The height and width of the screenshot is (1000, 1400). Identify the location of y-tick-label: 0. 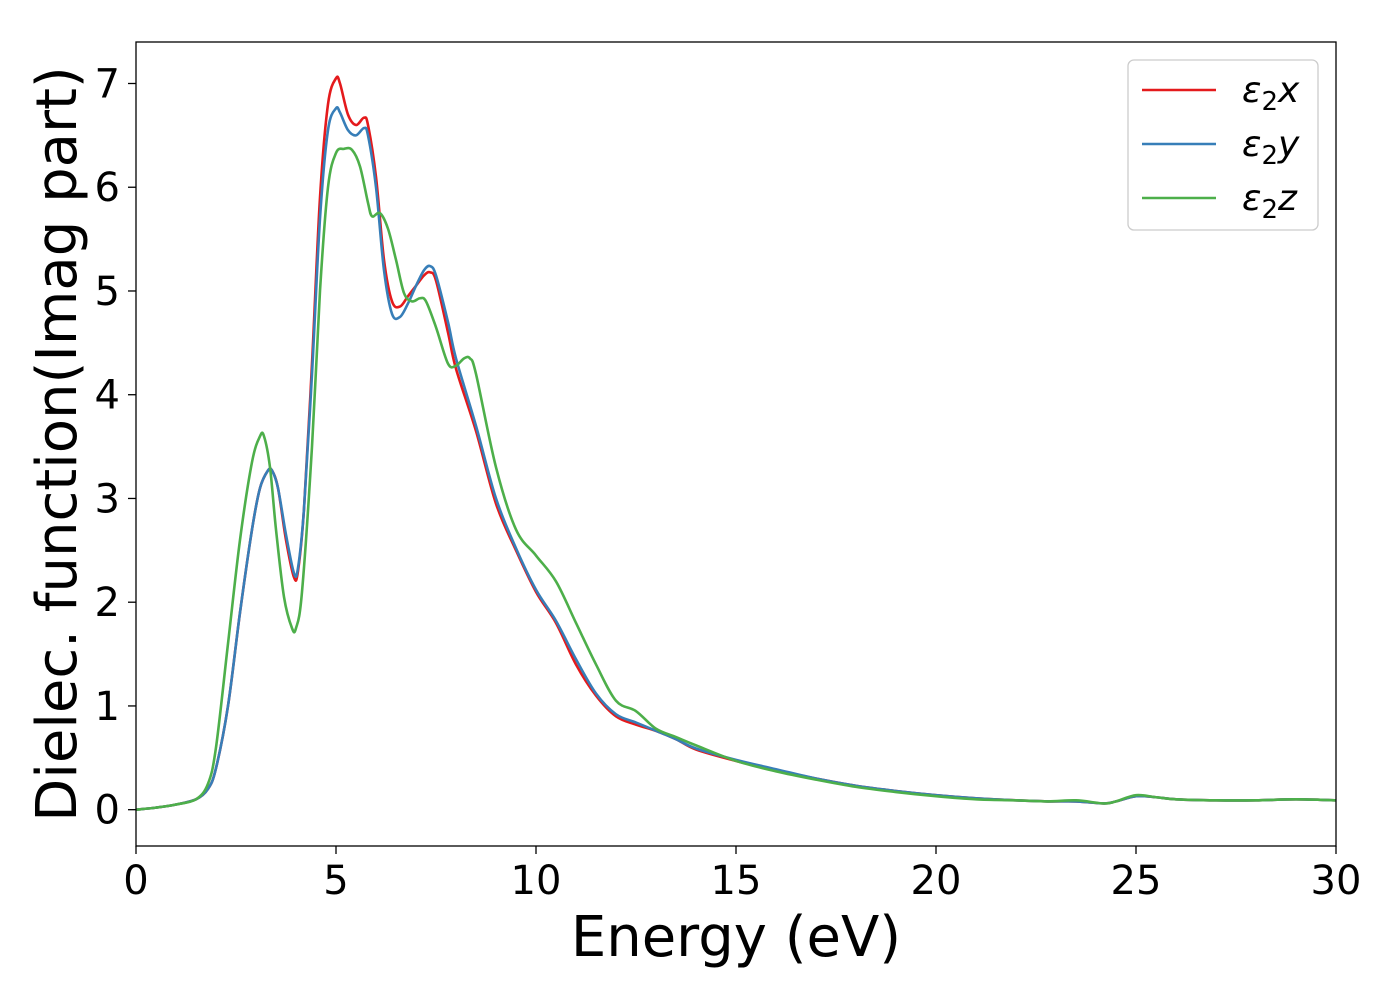
(107, 811).